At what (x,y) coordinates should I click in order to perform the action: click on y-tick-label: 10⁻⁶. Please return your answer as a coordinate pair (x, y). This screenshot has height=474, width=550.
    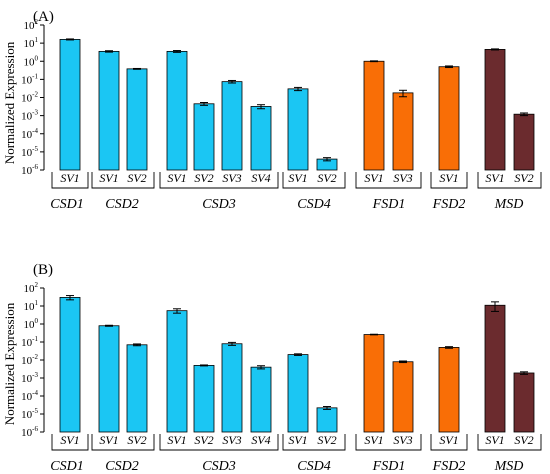
    Looking at the image, I should click on (29, 432).